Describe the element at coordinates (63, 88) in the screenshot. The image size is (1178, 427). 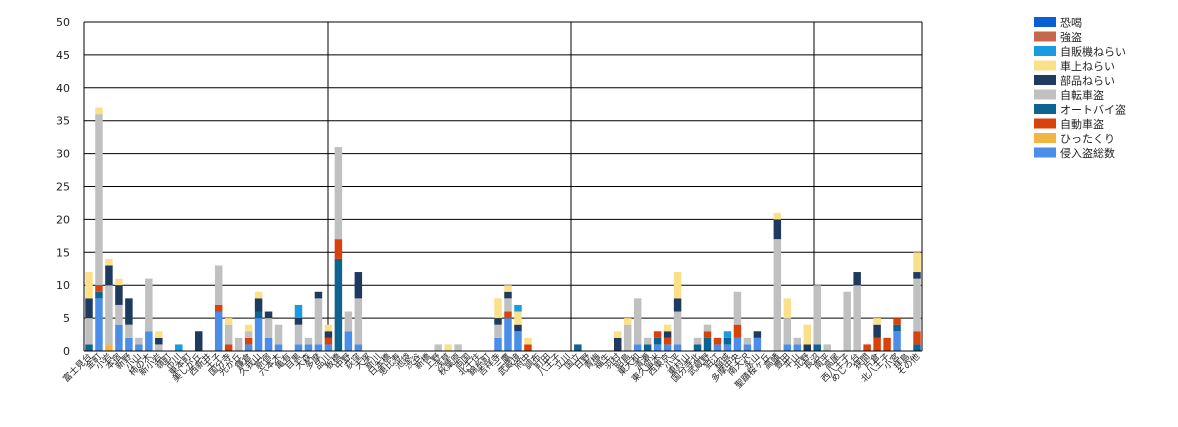
I see `y-tick-label: 40` at that location.